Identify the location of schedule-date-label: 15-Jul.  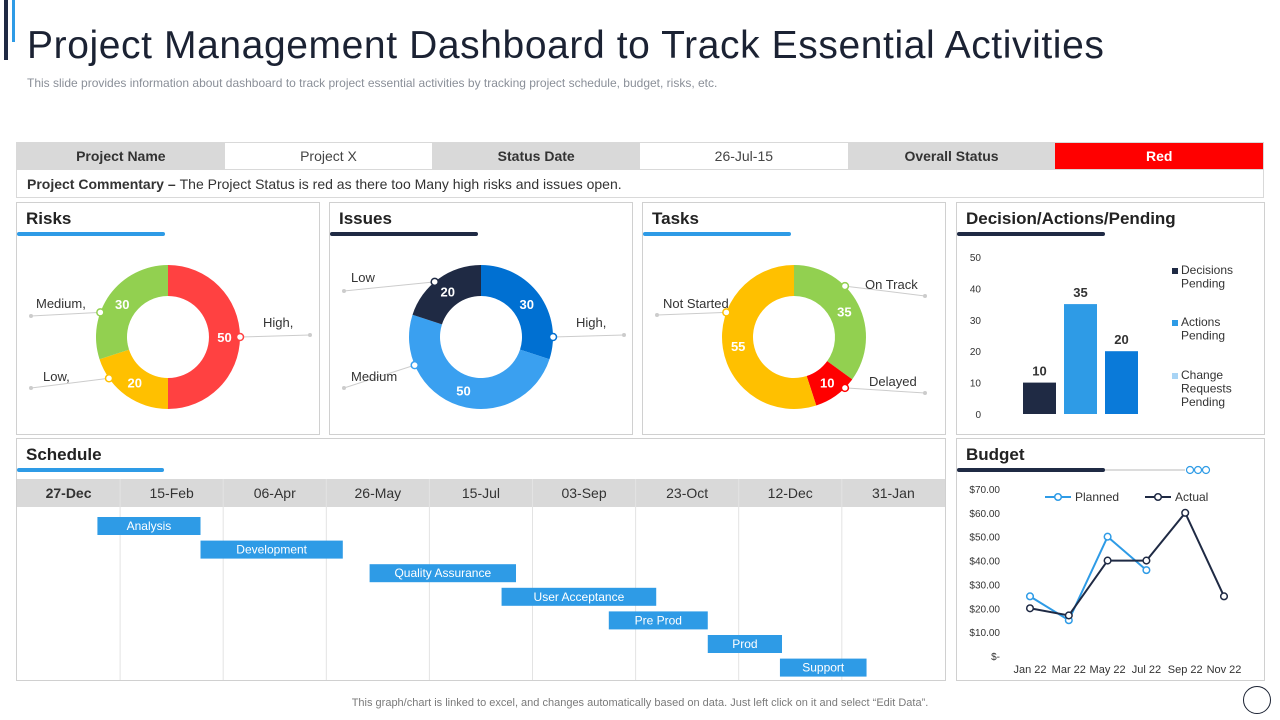
(481, 493).